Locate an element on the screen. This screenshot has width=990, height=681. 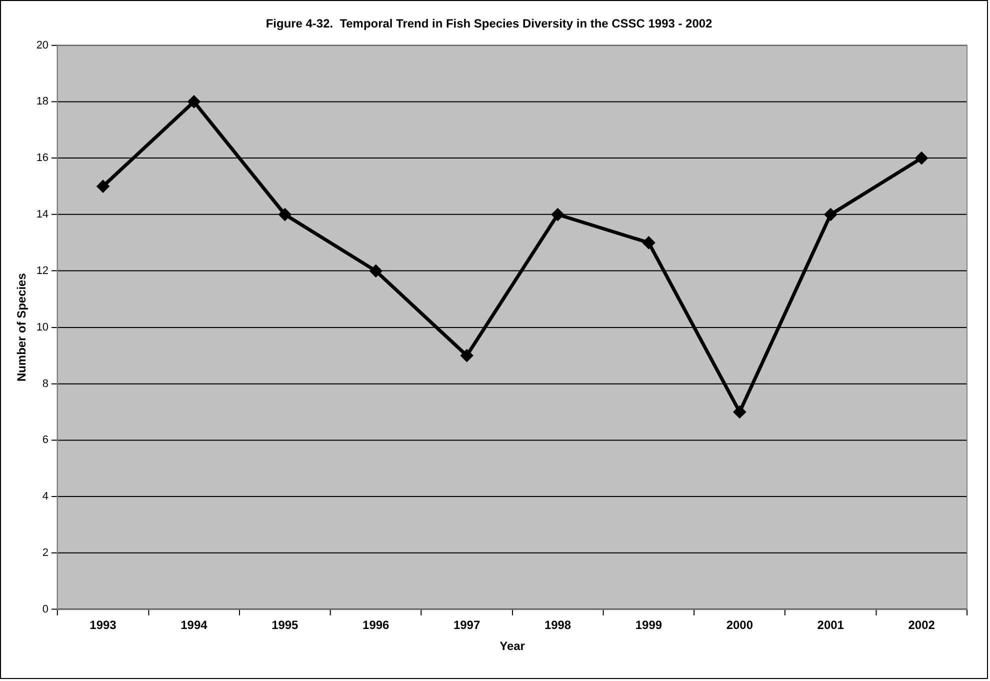
y-tick-label: 14 is located at coordinates (42, 214).